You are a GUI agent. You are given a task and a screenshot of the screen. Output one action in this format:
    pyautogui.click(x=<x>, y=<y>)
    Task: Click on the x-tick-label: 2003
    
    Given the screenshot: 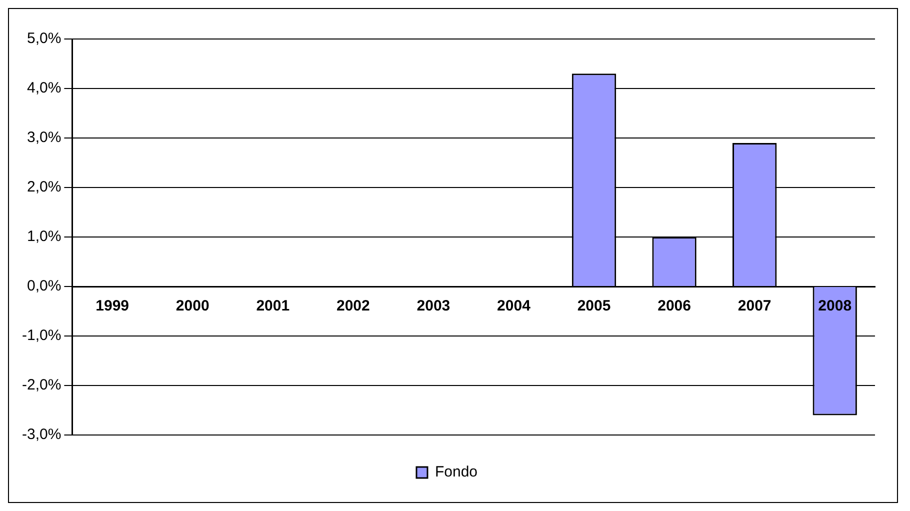 What is the action you would take?
    pyautogui.click(x=433, y=306)
    